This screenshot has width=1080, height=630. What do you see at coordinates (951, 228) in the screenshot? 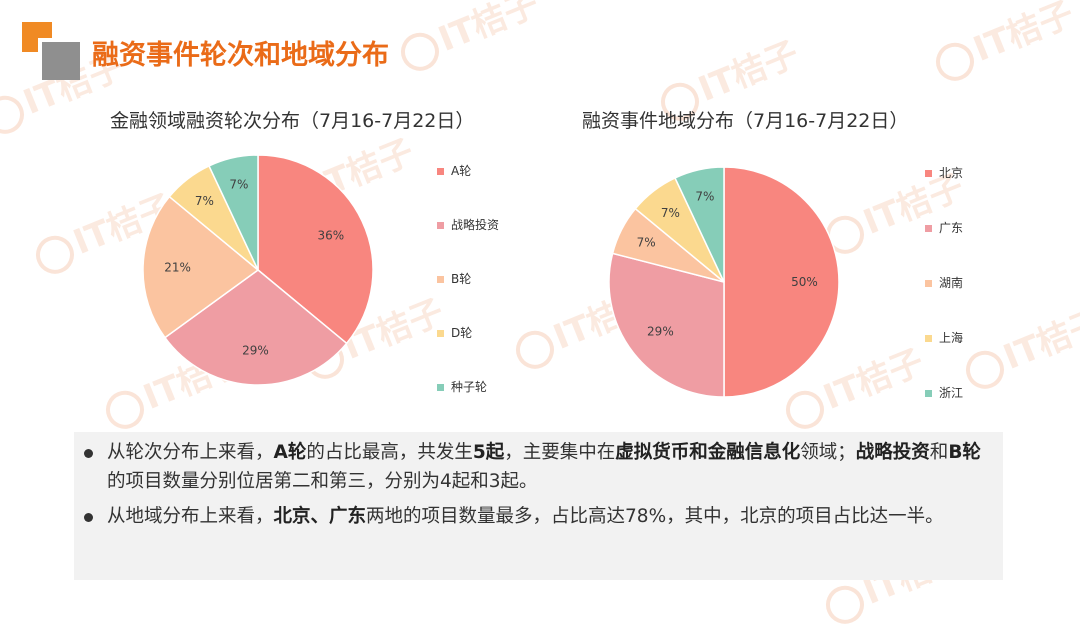
I see `legend-label: 广东` at bounding box center [951, 228].